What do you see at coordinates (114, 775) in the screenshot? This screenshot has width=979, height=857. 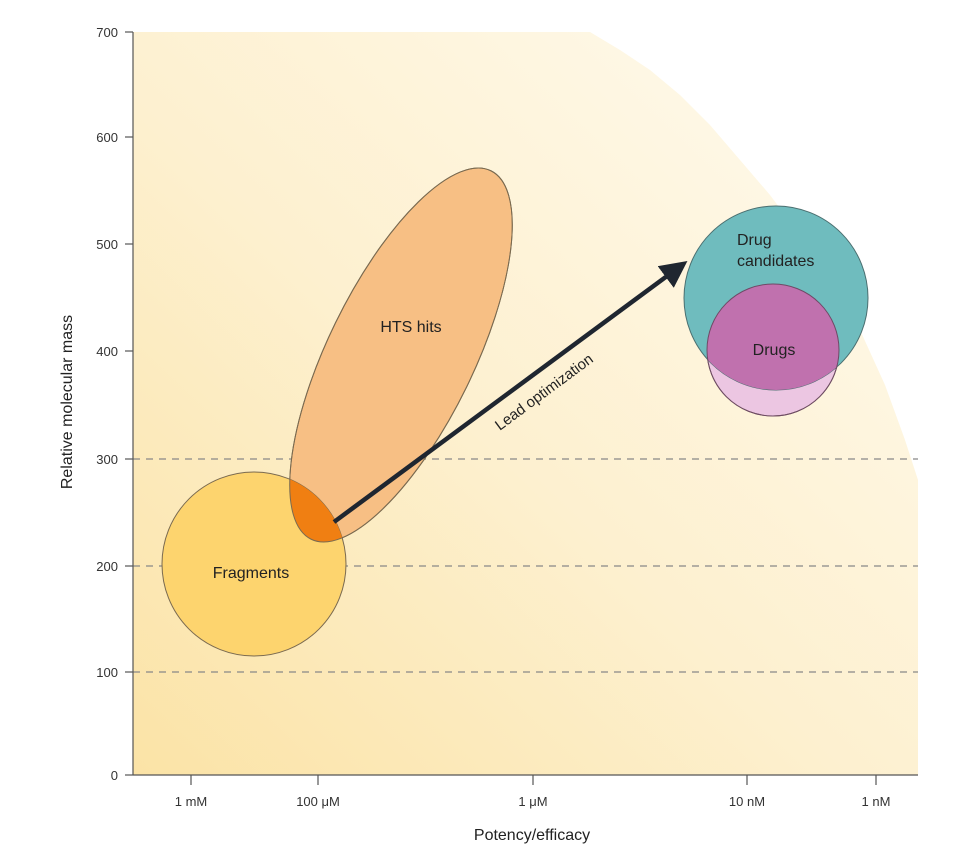 I see `y-tick-label: 0` at bounding box center [114, 775].